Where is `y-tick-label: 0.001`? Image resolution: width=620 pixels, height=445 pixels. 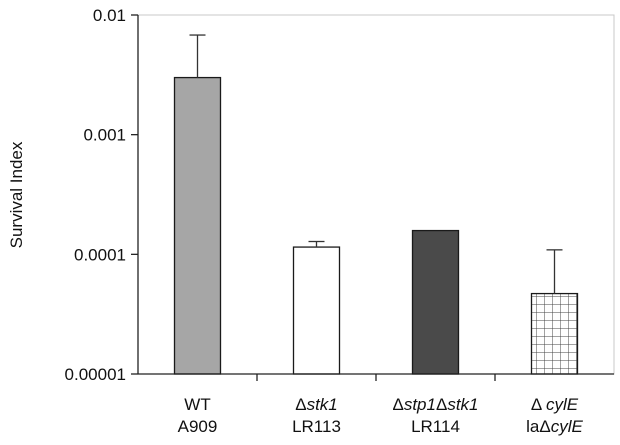 y-tick-label: 0.001 is located at coordinates (104, 135).